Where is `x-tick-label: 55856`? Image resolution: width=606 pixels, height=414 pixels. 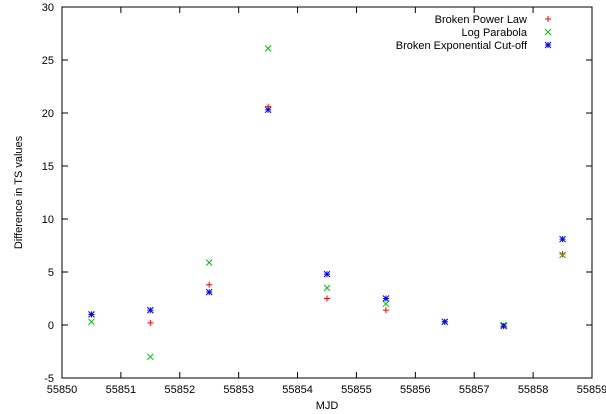
x-tick-label: 55856 is located at coordinates (415, 390).